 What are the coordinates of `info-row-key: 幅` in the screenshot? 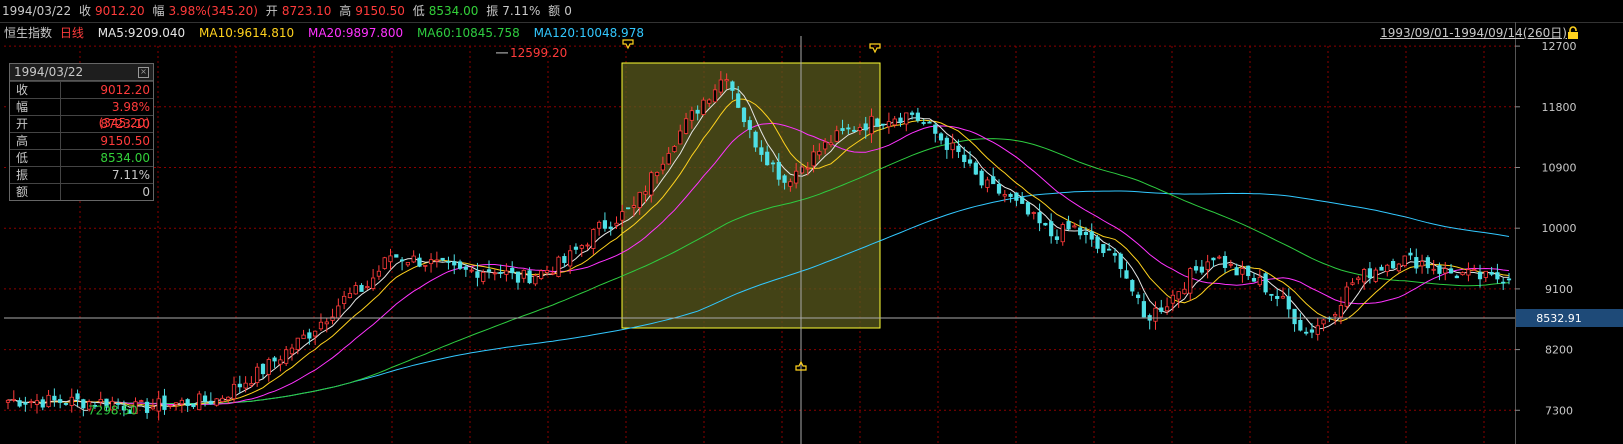 It's located at (35, 107).